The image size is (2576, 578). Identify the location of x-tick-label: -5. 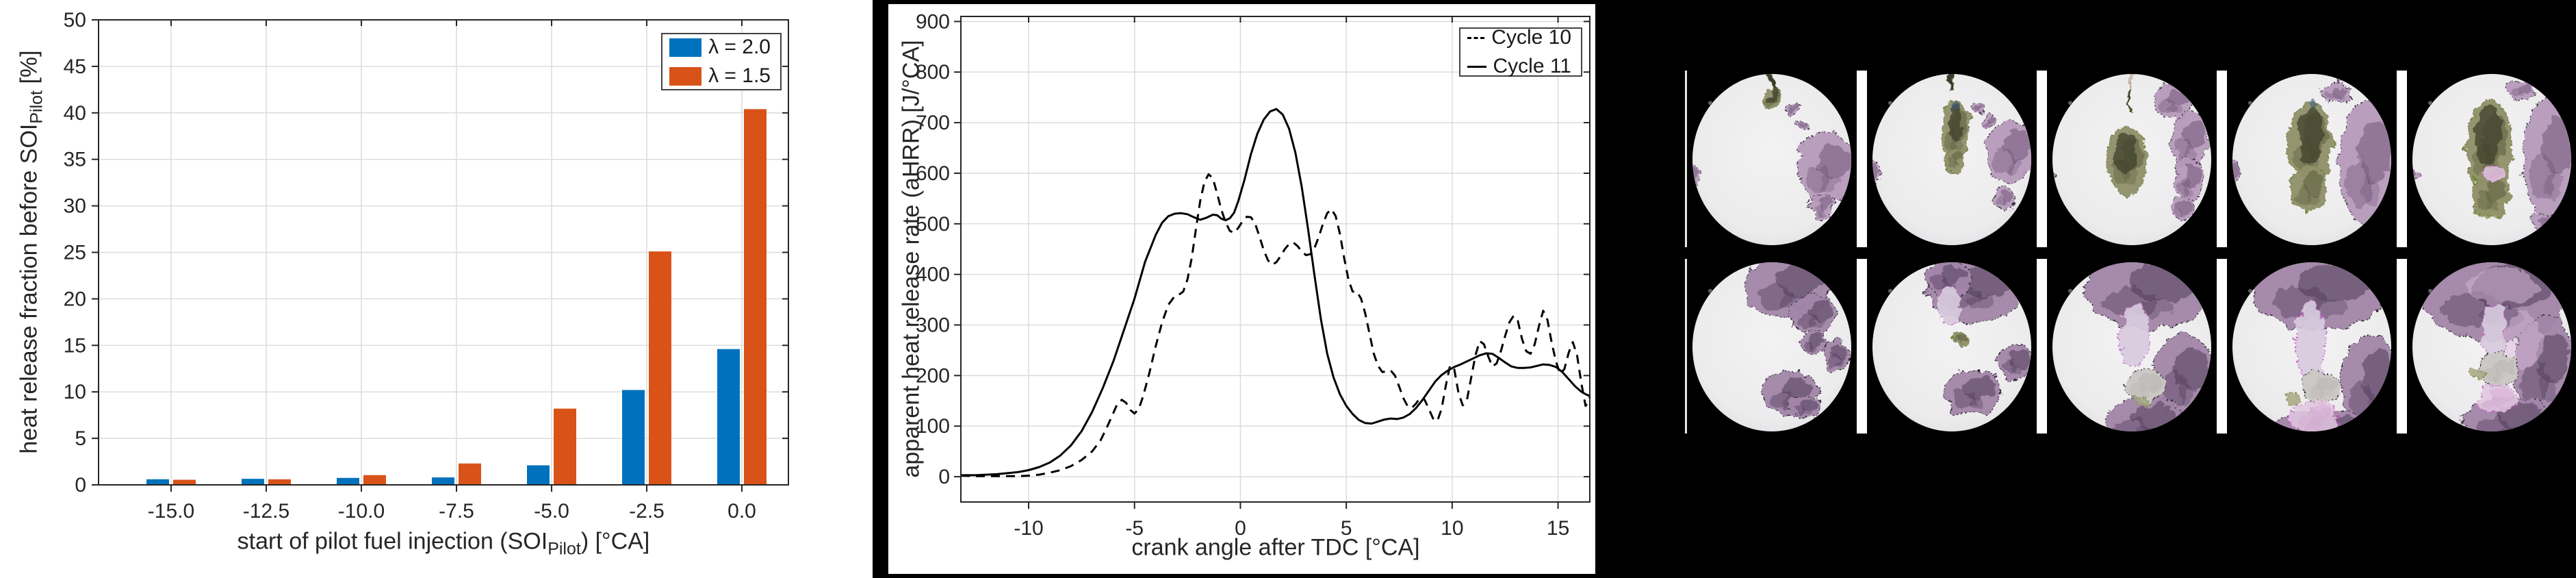
(1134, 528).